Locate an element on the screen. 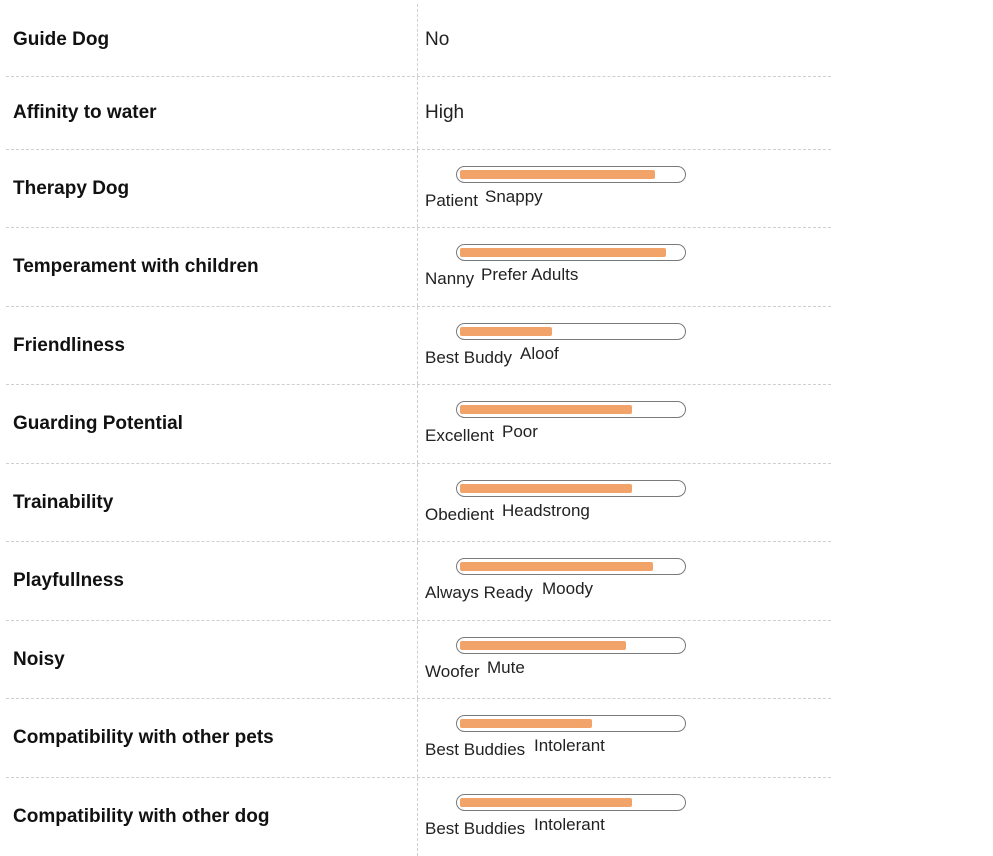  rating-high-label: Snappy is located at coordinates (514, 196).